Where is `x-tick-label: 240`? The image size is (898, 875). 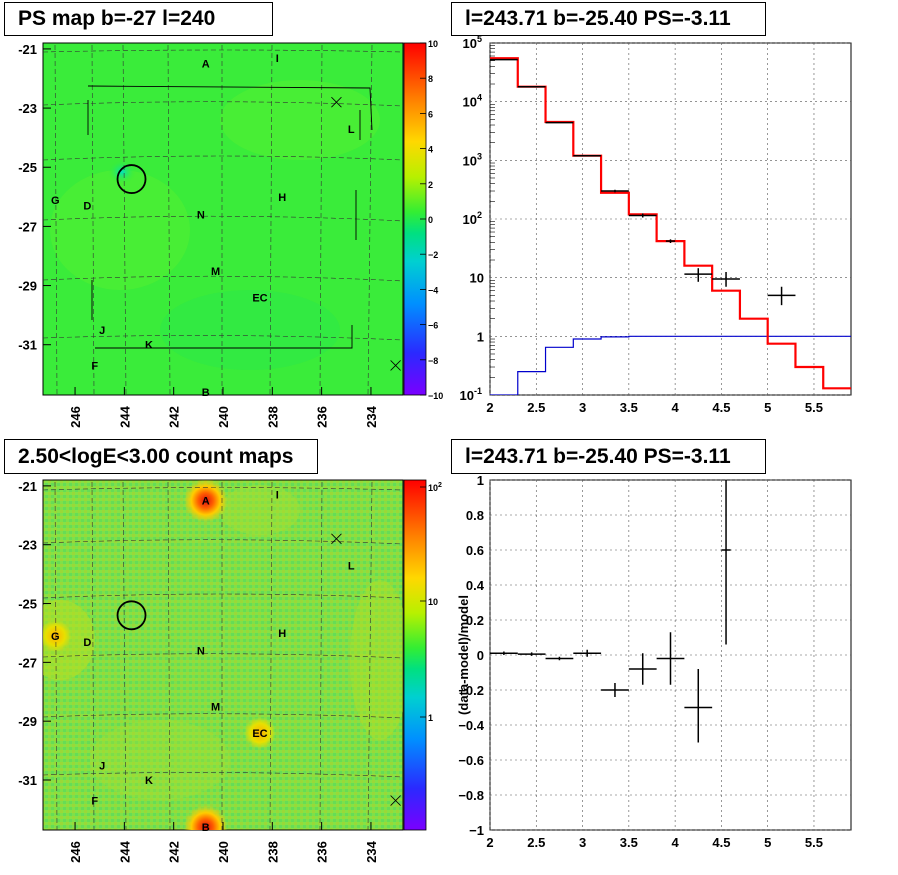 x-tick-label: 240 is located at coordinates (223, 852).